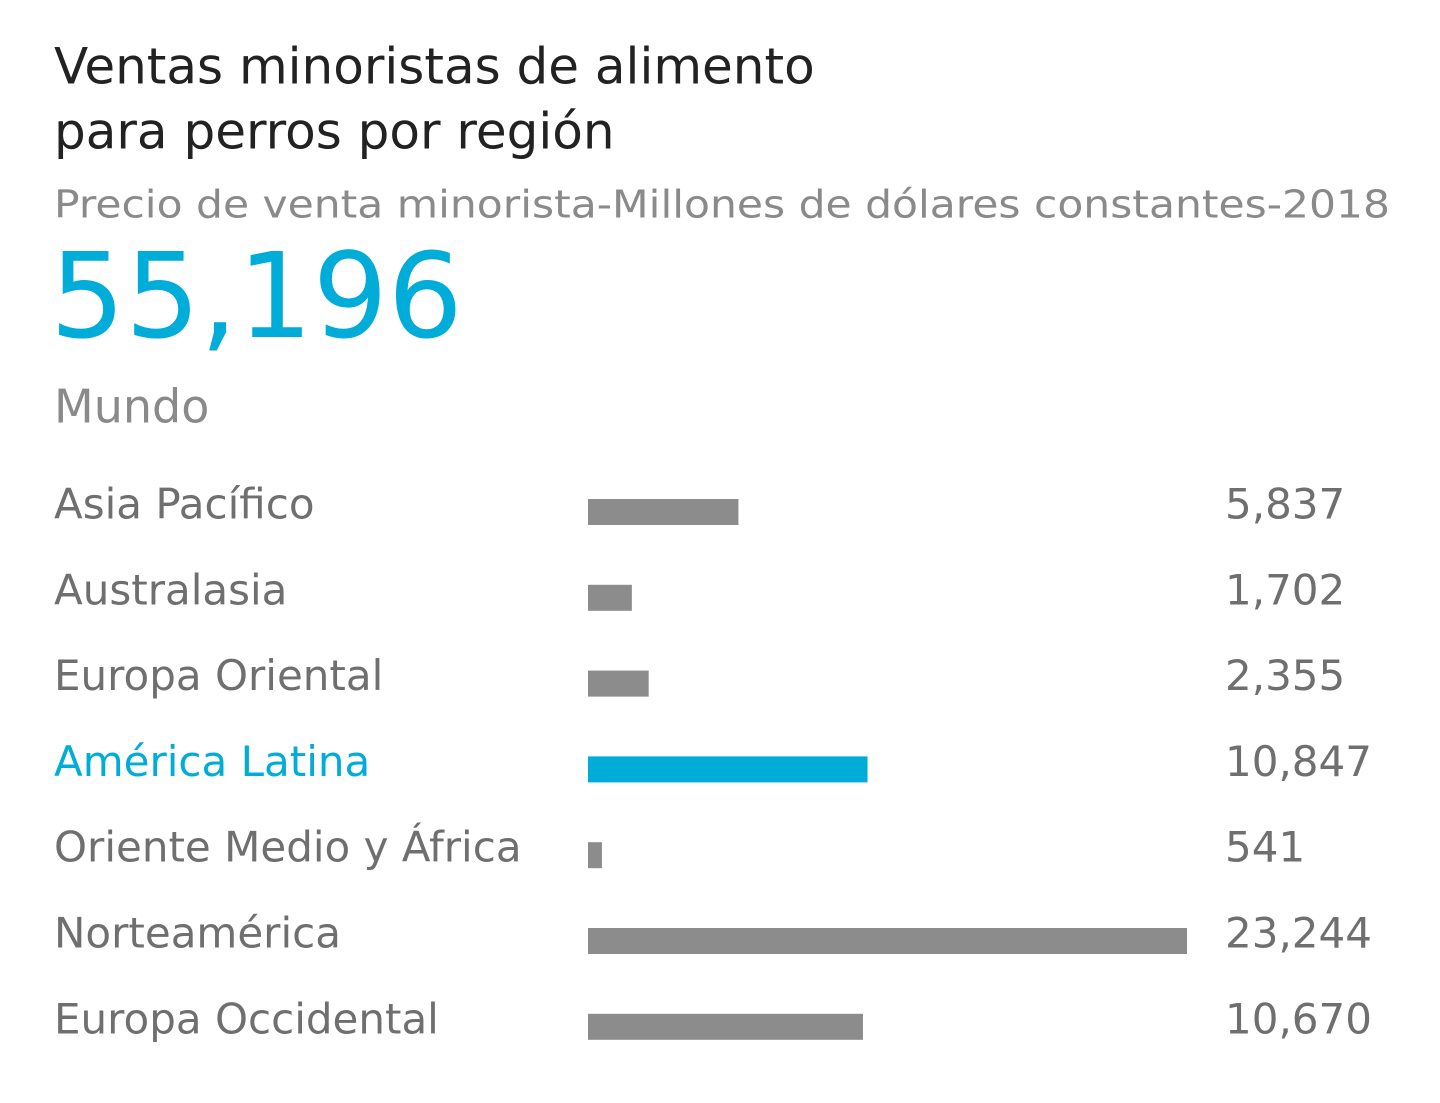 This screenshot has width=1440, height=1103. Describe the element at coordinates (218, 675) in the screenshot. I see `category-label: Europa Oriental` at that location.